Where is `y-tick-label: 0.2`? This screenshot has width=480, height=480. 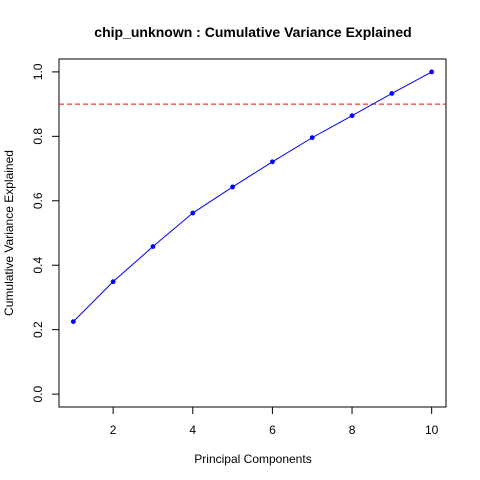 y-tick-label: 0.2 is located at coordinates (38, 329).